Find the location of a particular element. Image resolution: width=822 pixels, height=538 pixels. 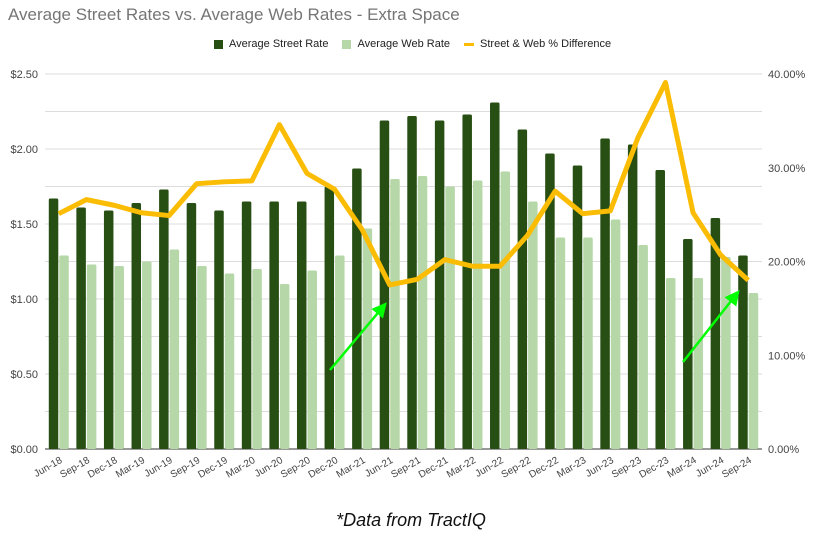

x-tick-label: Jun-22 is located at coordinates (490, 467).